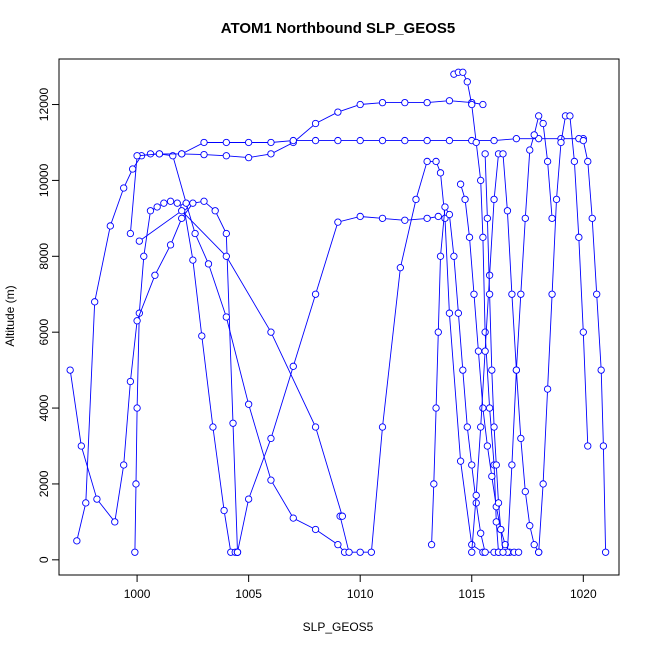  I want to click on y-tick-label: 10000, so click(44, 180).